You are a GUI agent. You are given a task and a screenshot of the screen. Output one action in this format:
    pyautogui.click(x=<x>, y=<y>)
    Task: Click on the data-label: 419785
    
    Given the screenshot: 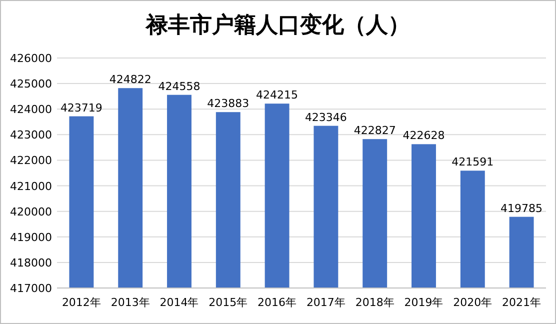 What is the action you would take?
    pyautogui.click(x=521, y=208)
    